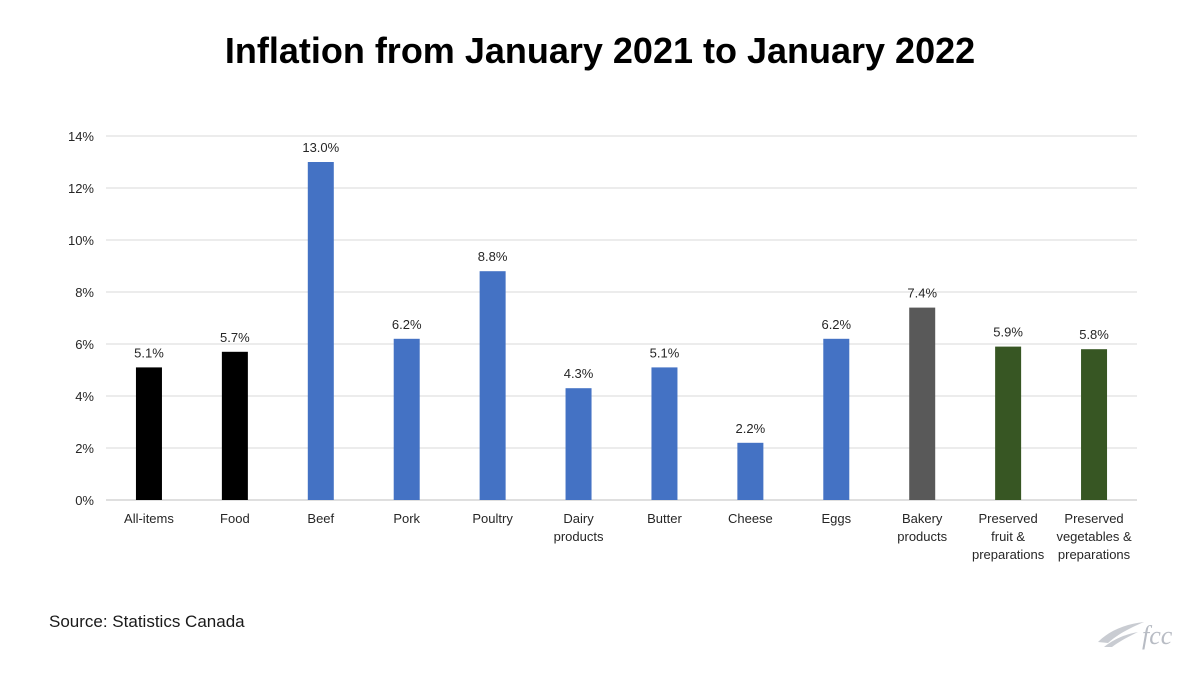 The width and height of the screenshot is (1200, 675). What do you see at coordinates (922, 293) in the screenshot?
I see `data-label: 7.4%` at bounding box center [922, 293].